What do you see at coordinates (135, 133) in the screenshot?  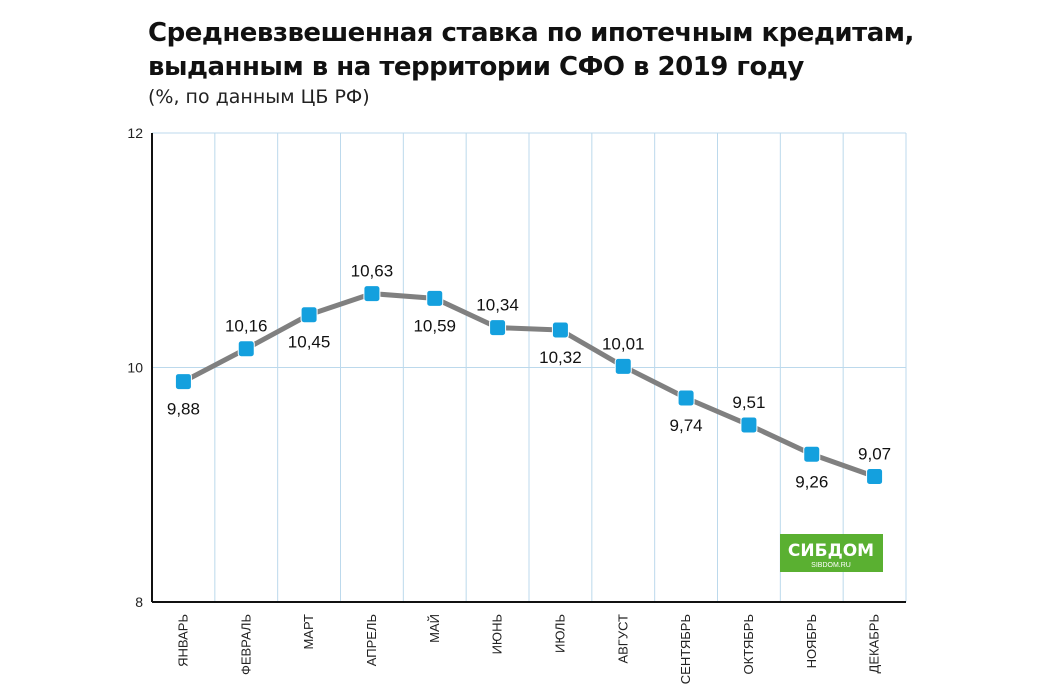 I see `y-tick-label: 12` at bounding box center [135, 133].